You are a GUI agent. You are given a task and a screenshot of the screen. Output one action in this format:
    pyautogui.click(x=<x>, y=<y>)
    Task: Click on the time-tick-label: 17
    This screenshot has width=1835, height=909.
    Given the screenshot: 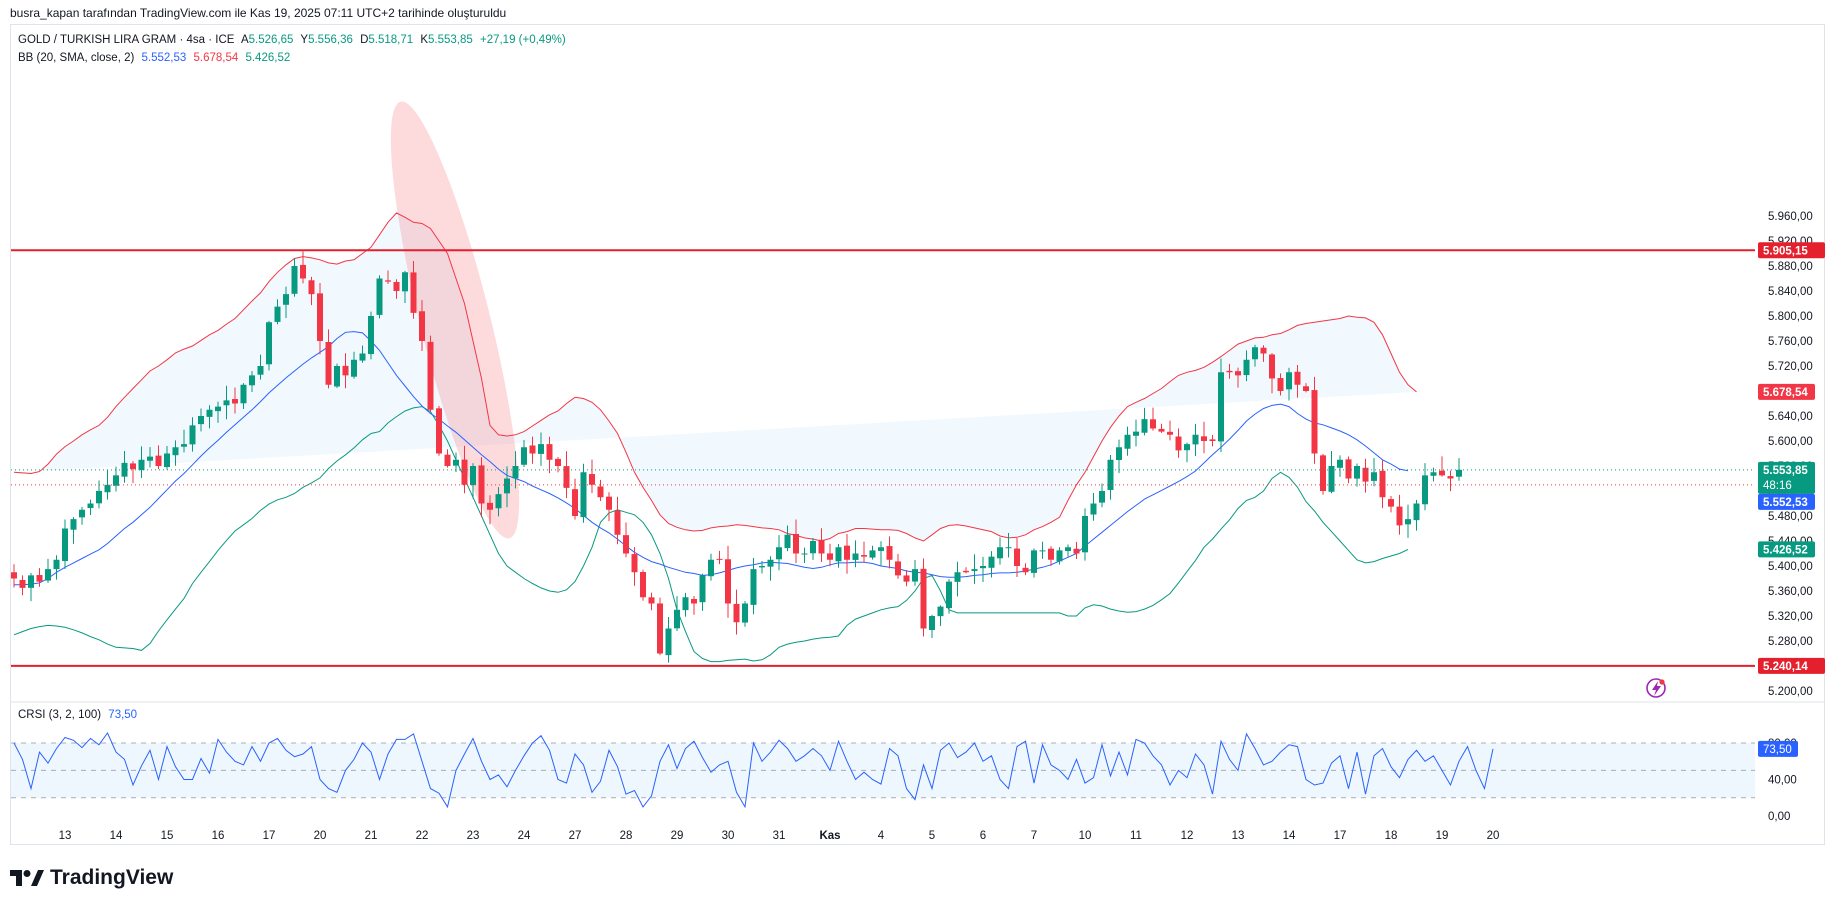 What is the action you would take?
    pyautogui.click(x=269, y=836)
    